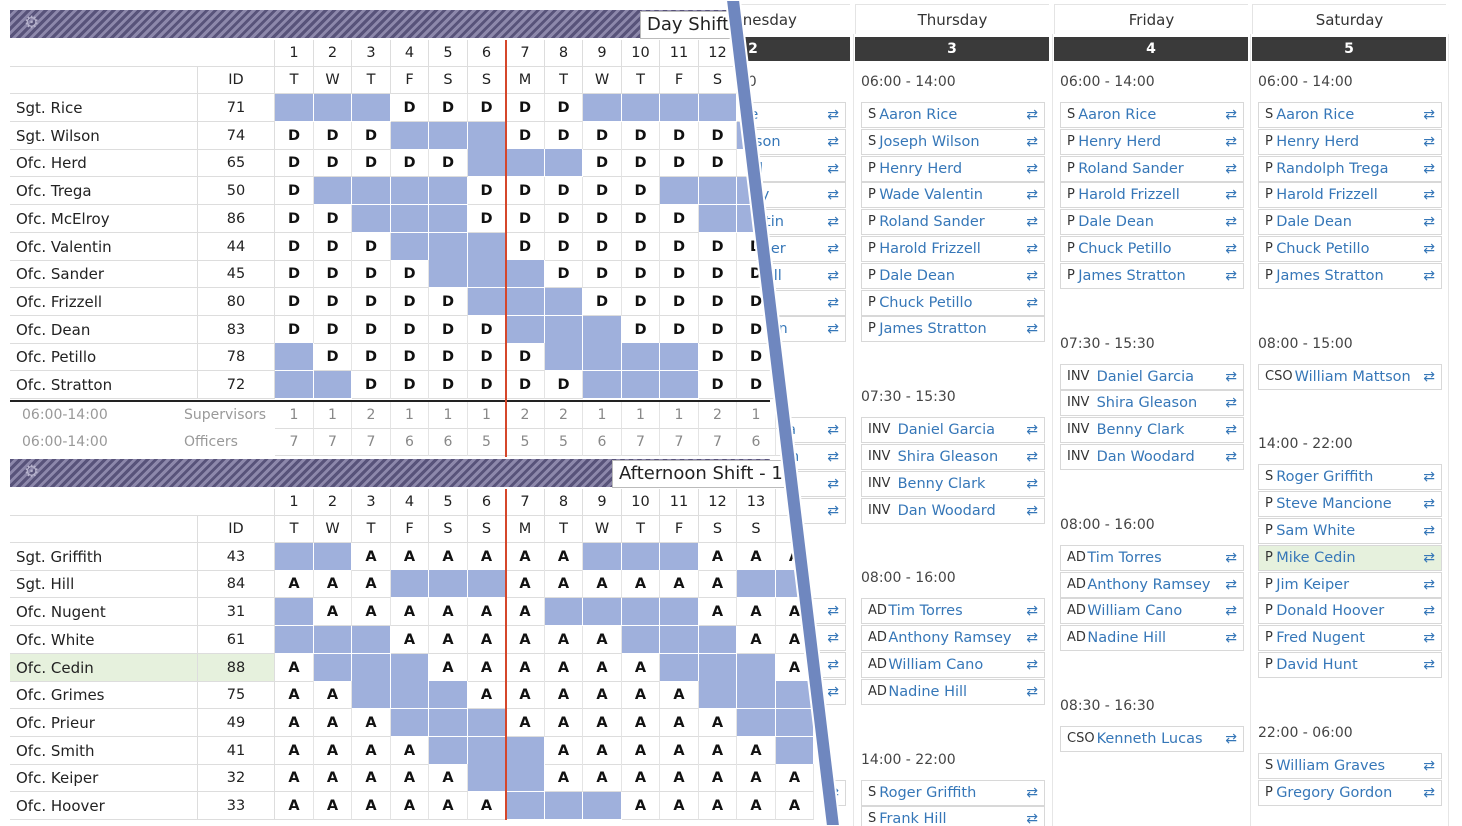  Describe the element at coordinates (1125, 249) in the screenshot. I see `officer-name-link: Chuck Petillo` at that location.